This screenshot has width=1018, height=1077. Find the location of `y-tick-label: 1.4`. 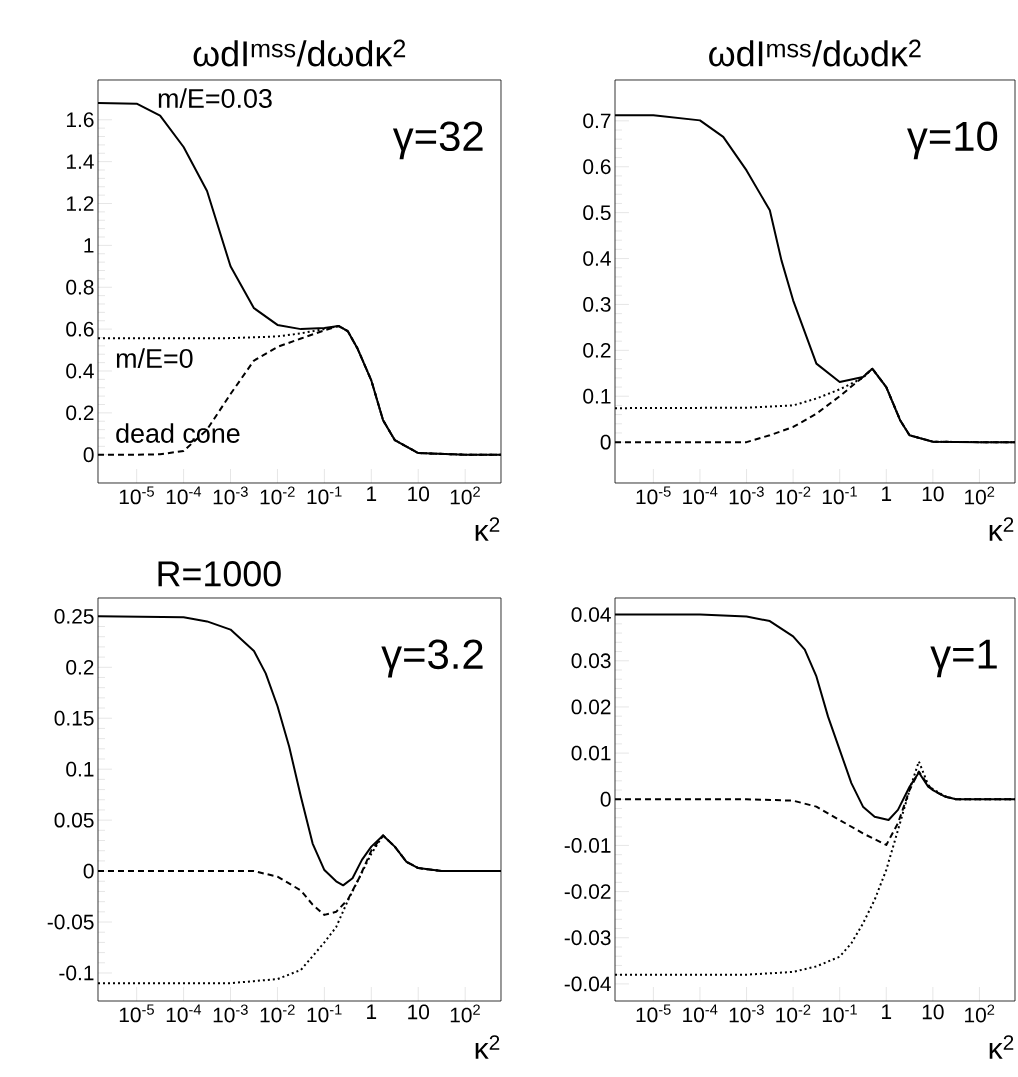

y-tick-label: 1.4 is located at coordinates (80, 161).